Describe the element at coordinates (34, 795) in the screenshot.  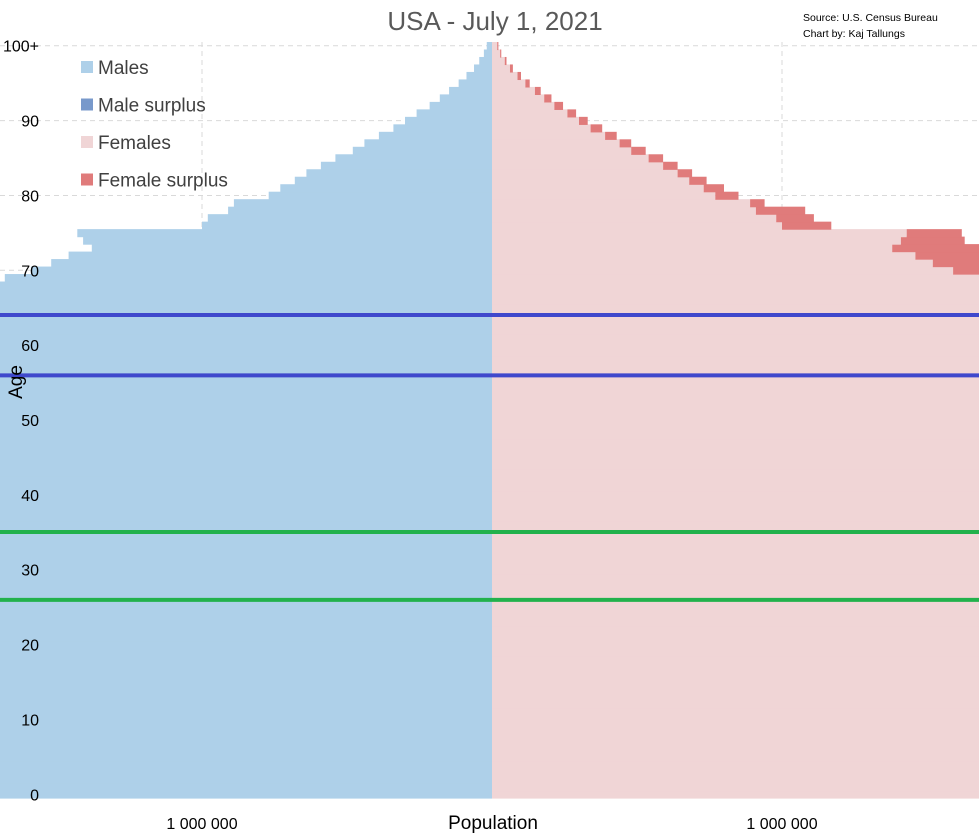
I see `y-tick-label: 0` at that location.